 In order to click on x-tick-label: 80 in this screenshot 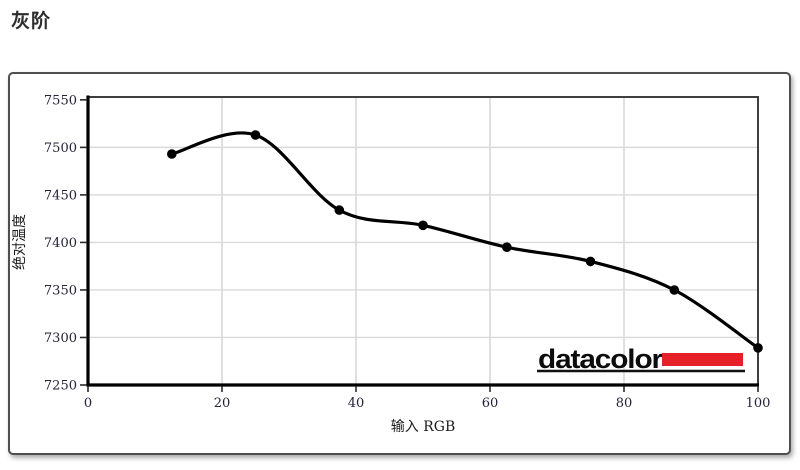, I will do `click(624, 403)`.